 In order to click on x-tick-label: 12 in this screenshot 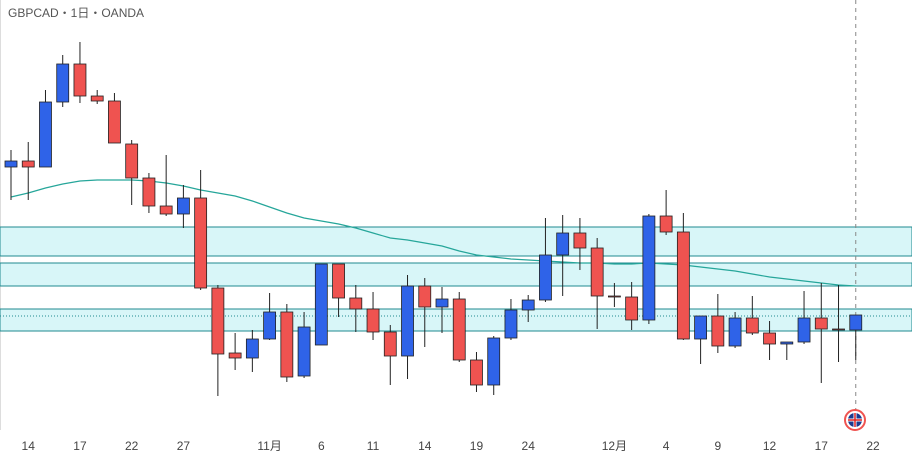, I will do `click(770, 446)`.